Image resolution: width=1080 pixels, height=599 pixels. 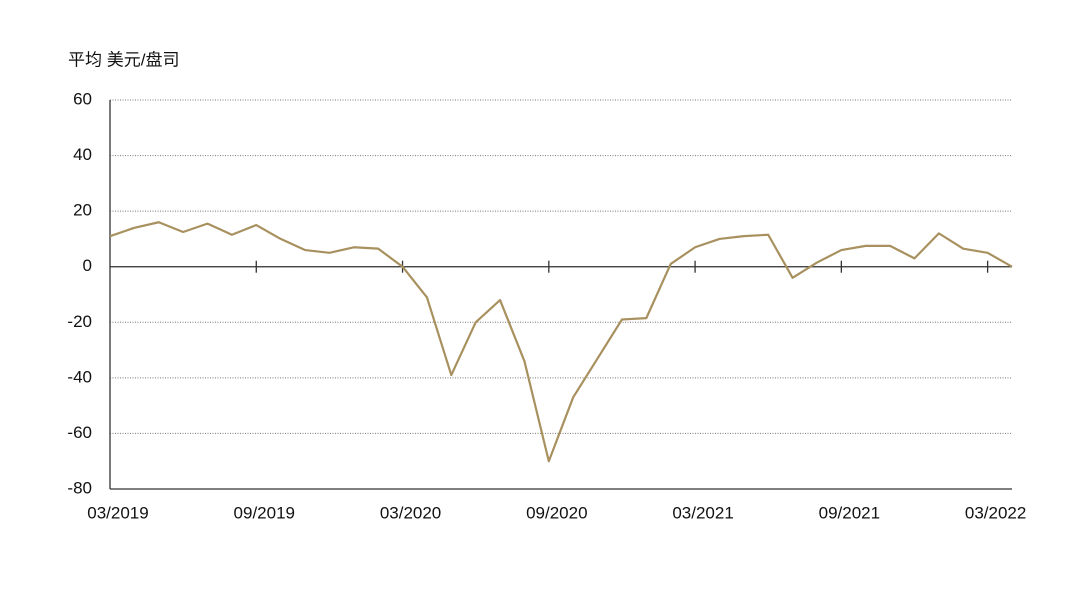 I want to click on y-tick-label: 20, so click(x=82, y=210).